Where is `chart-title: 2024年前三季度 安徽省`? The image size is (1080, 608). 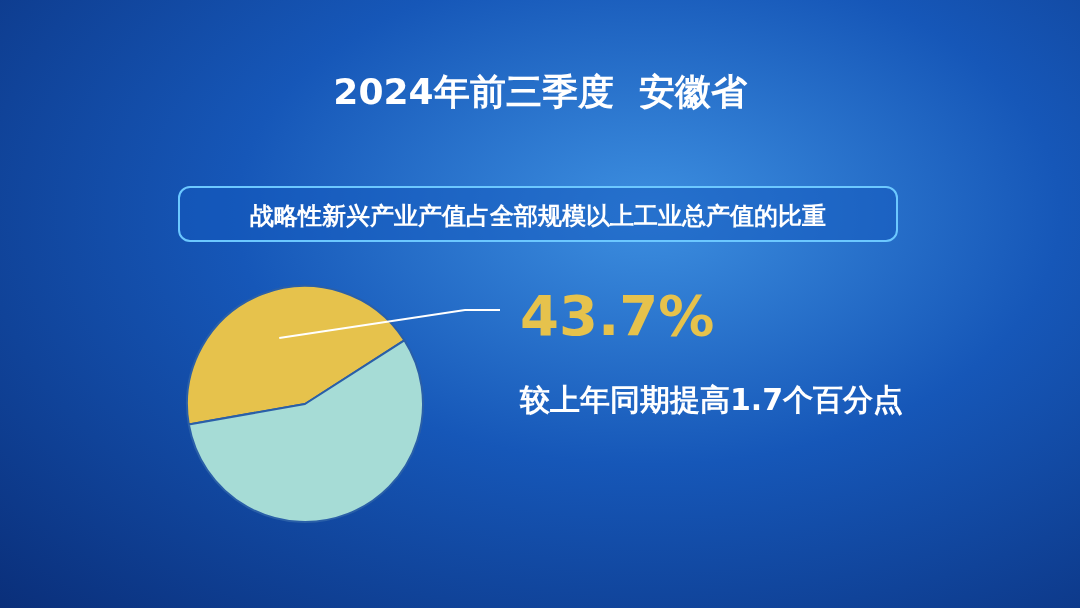 chart-title: 2024年前三季度 安徽省 is located at coordinates (540, 92).